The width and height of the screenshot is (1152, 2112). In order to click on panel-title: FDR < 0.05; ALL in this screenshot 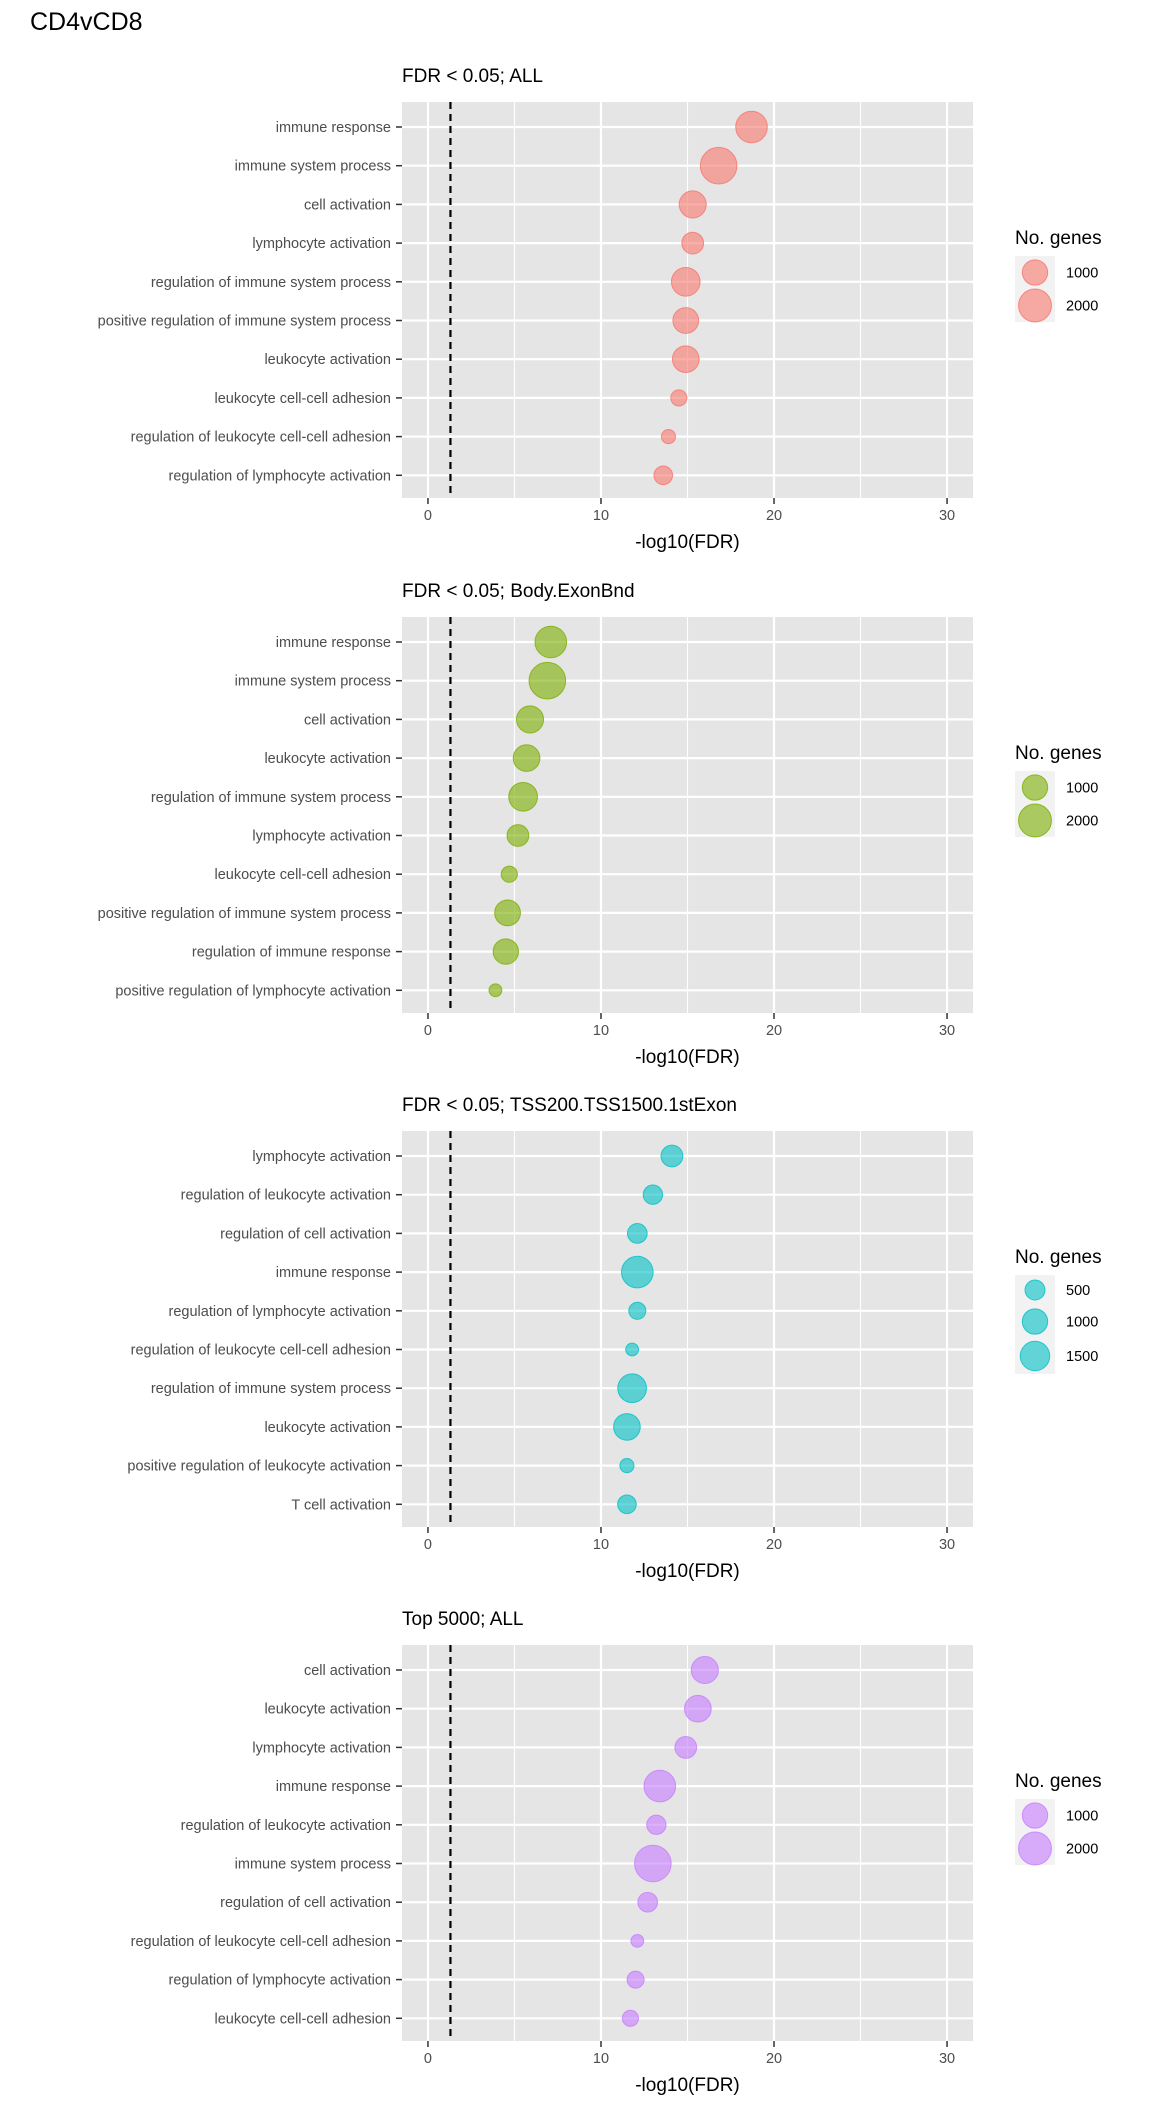, I will do `click(472, 76)`.